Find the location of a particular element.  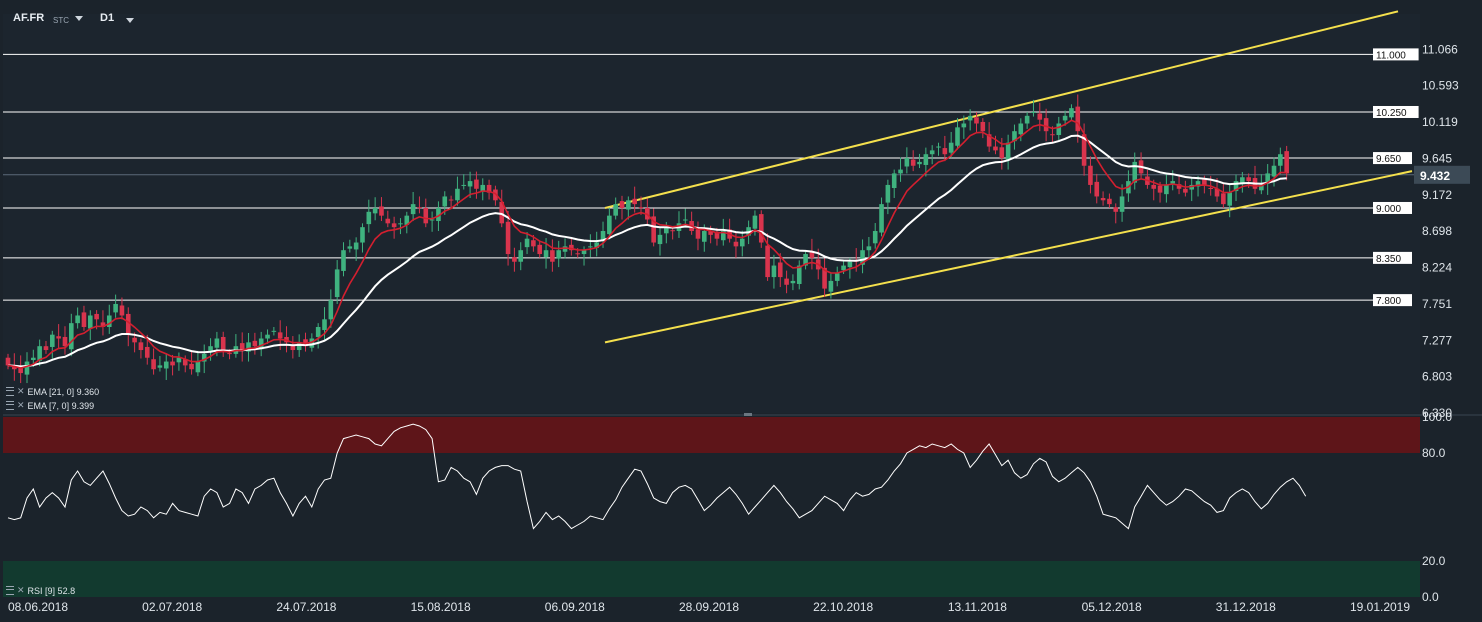

instrument-type-label: STC is located at coordinates (61, 20).